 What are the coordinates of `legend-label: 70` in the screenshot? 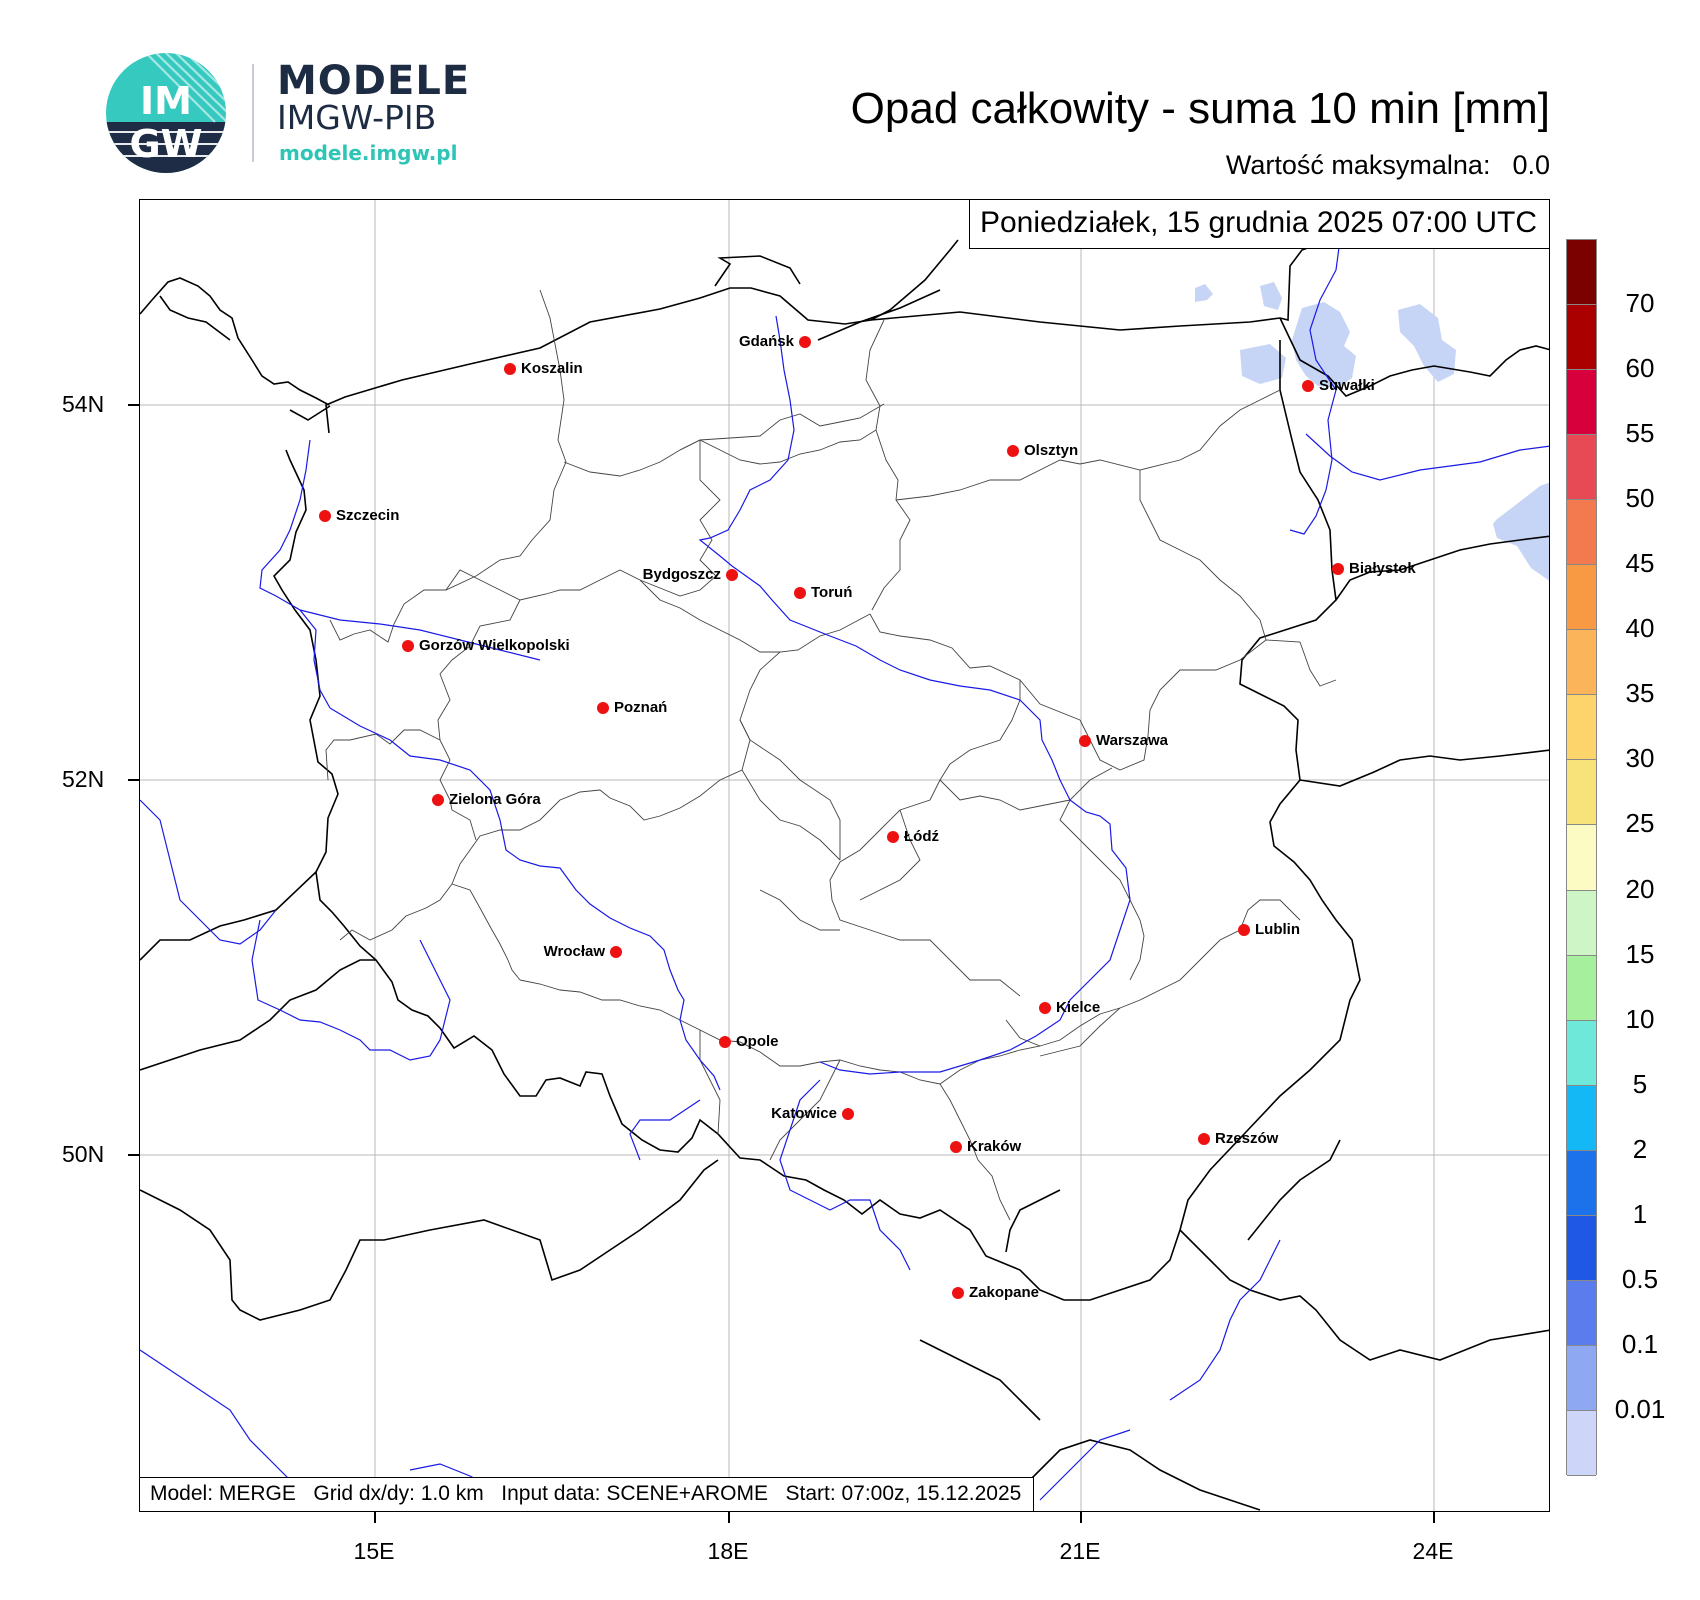 It's located at (1640, 303).